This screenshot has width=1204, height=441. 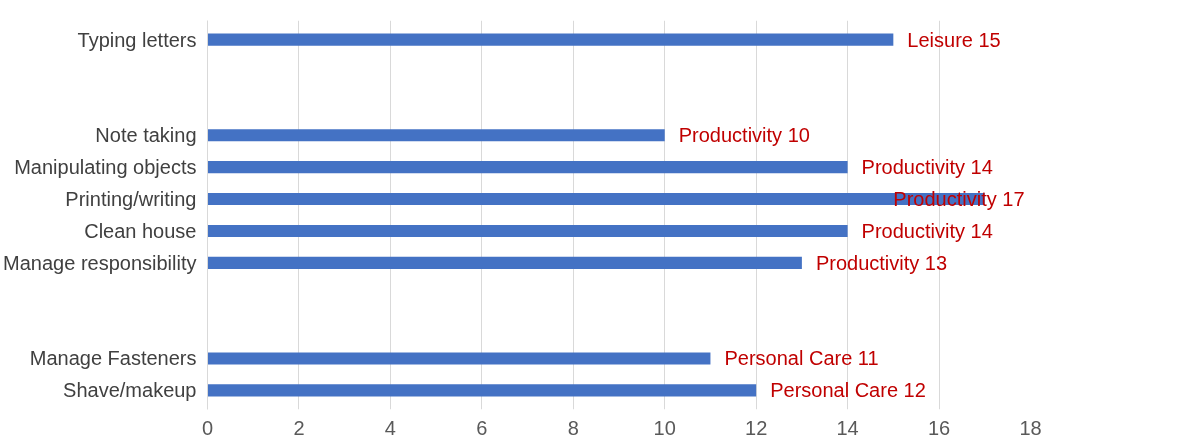 I want to click on x-tick-label: 16, so click(x=939, y=427).